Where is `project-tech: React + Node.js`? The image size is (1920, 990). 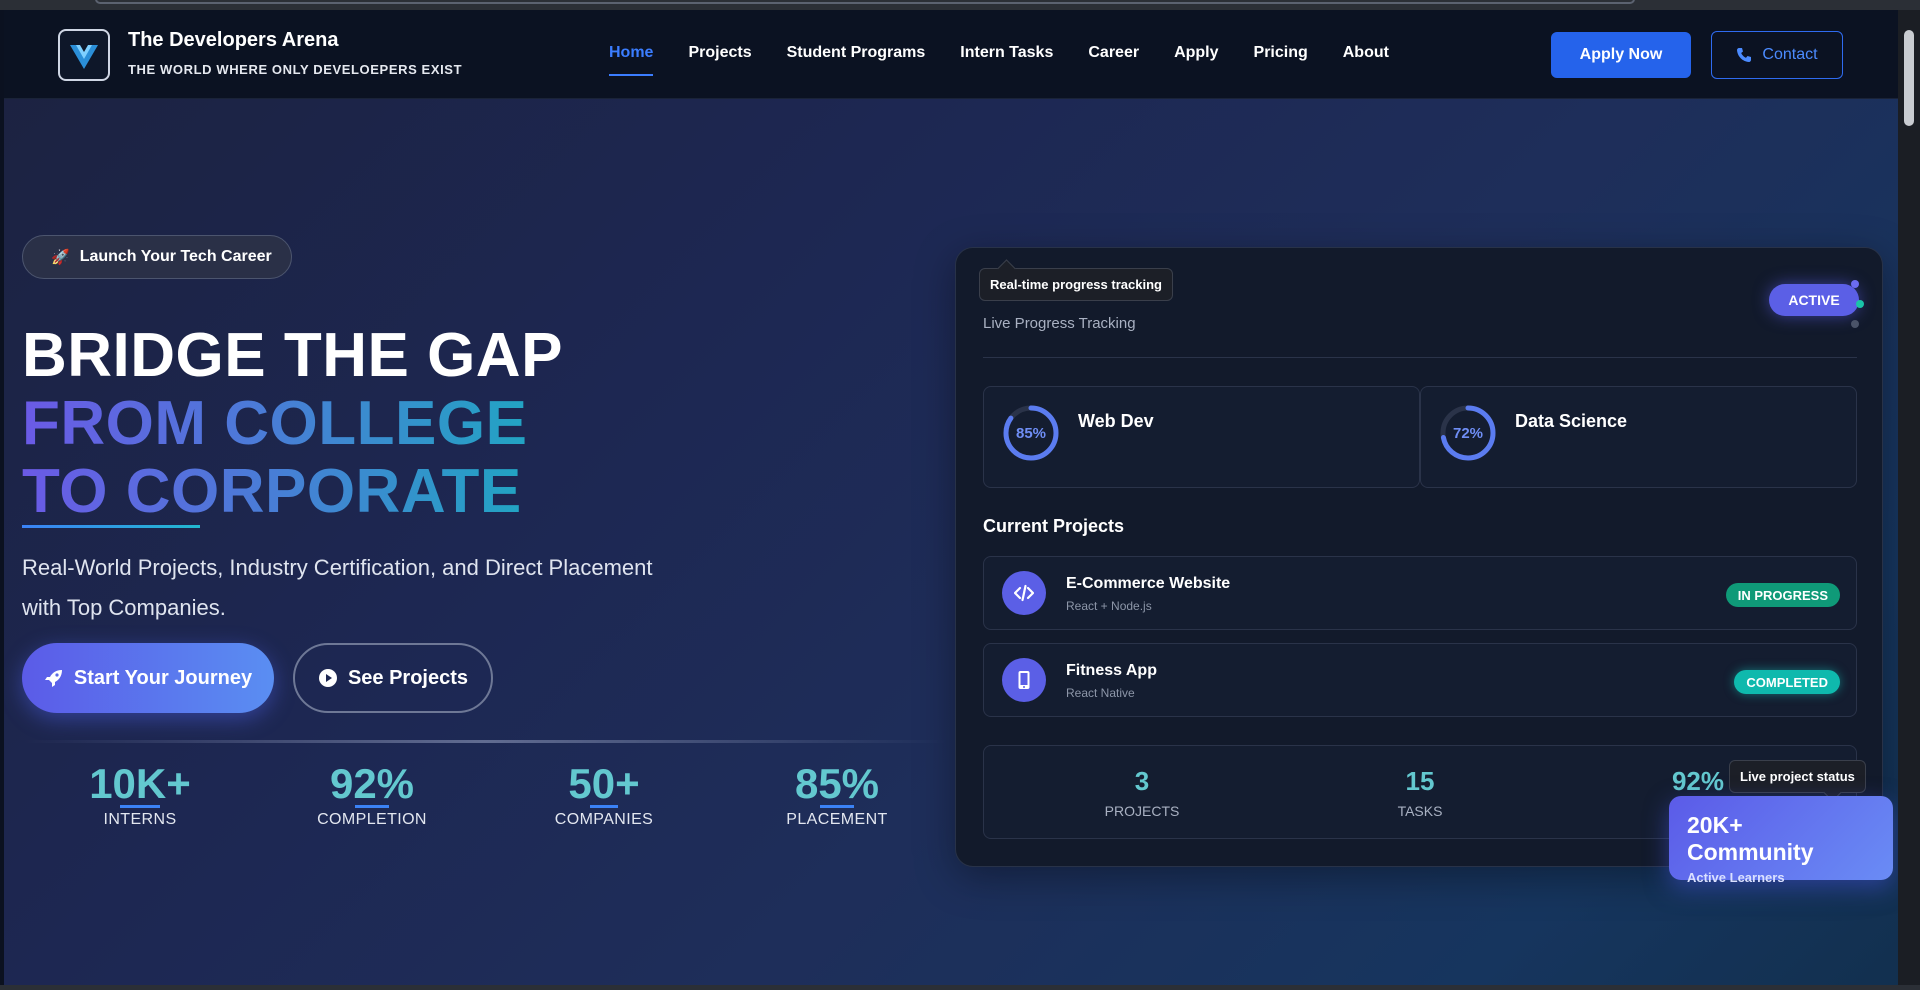 project-tech: React + Node.js is located at coordinates (1109, 606).